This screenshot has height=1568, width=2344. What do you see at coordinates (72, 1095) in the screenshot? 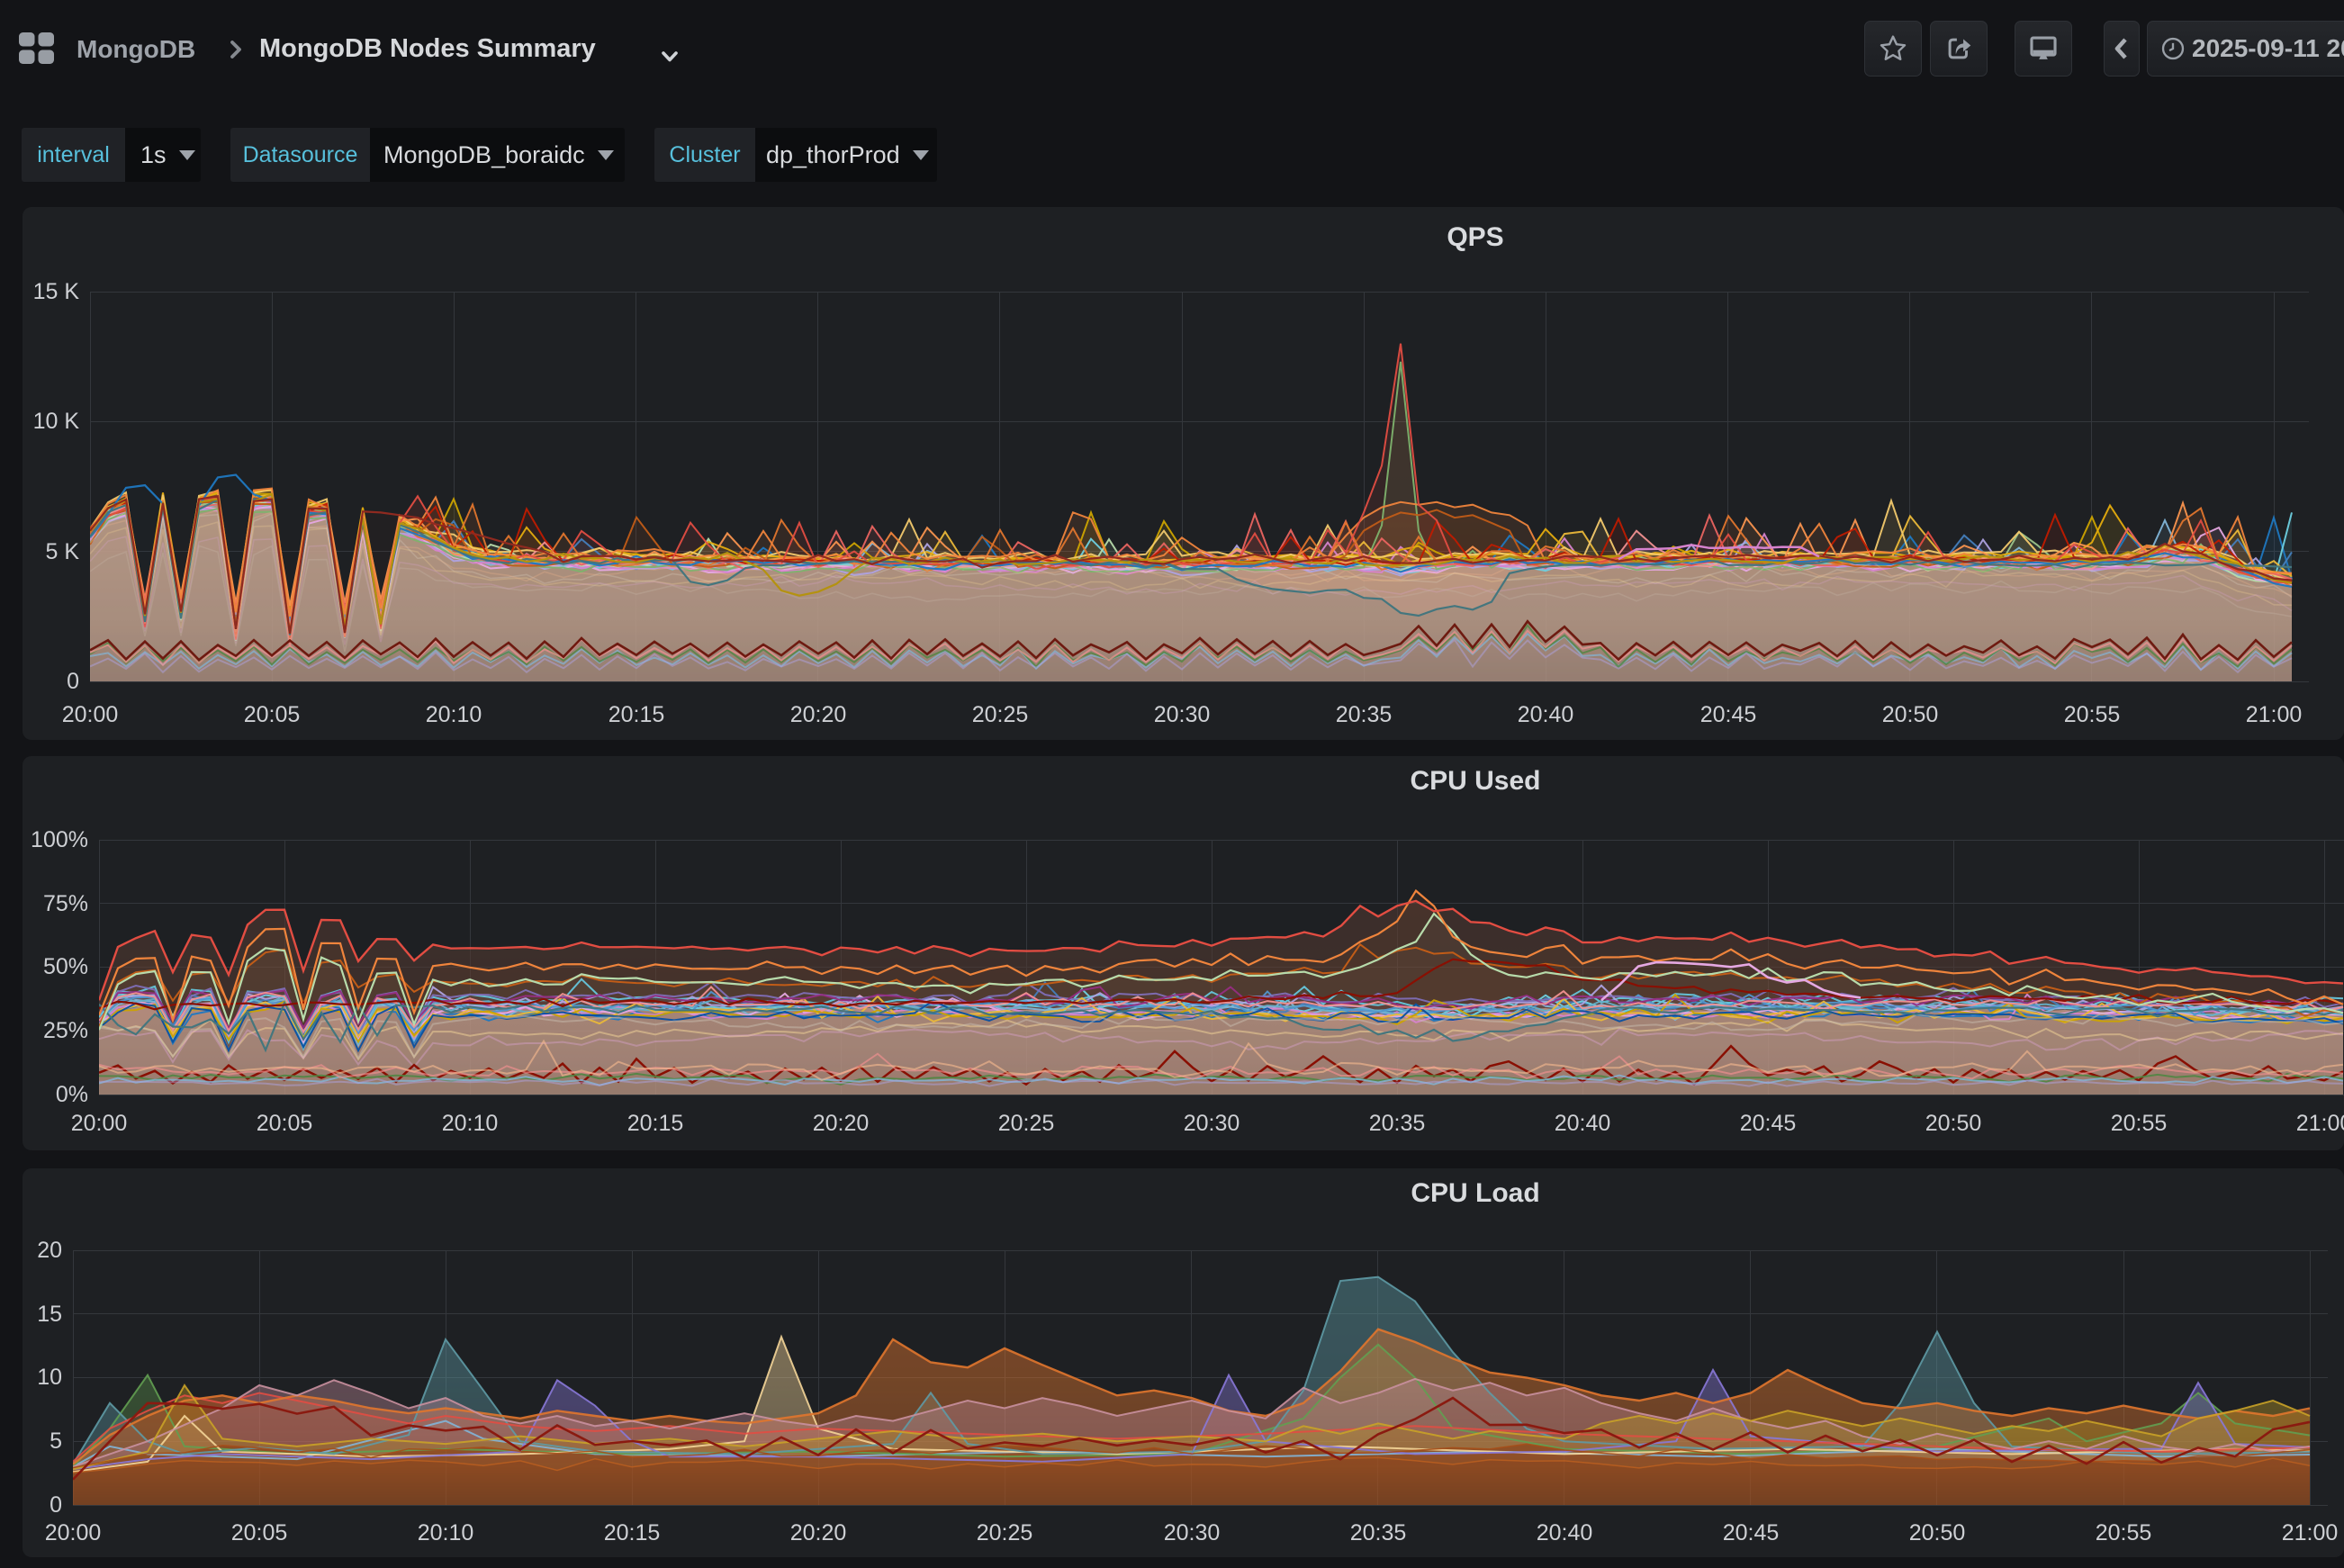
I see `svg-text: 0%` at bounding box center [72, 1095].